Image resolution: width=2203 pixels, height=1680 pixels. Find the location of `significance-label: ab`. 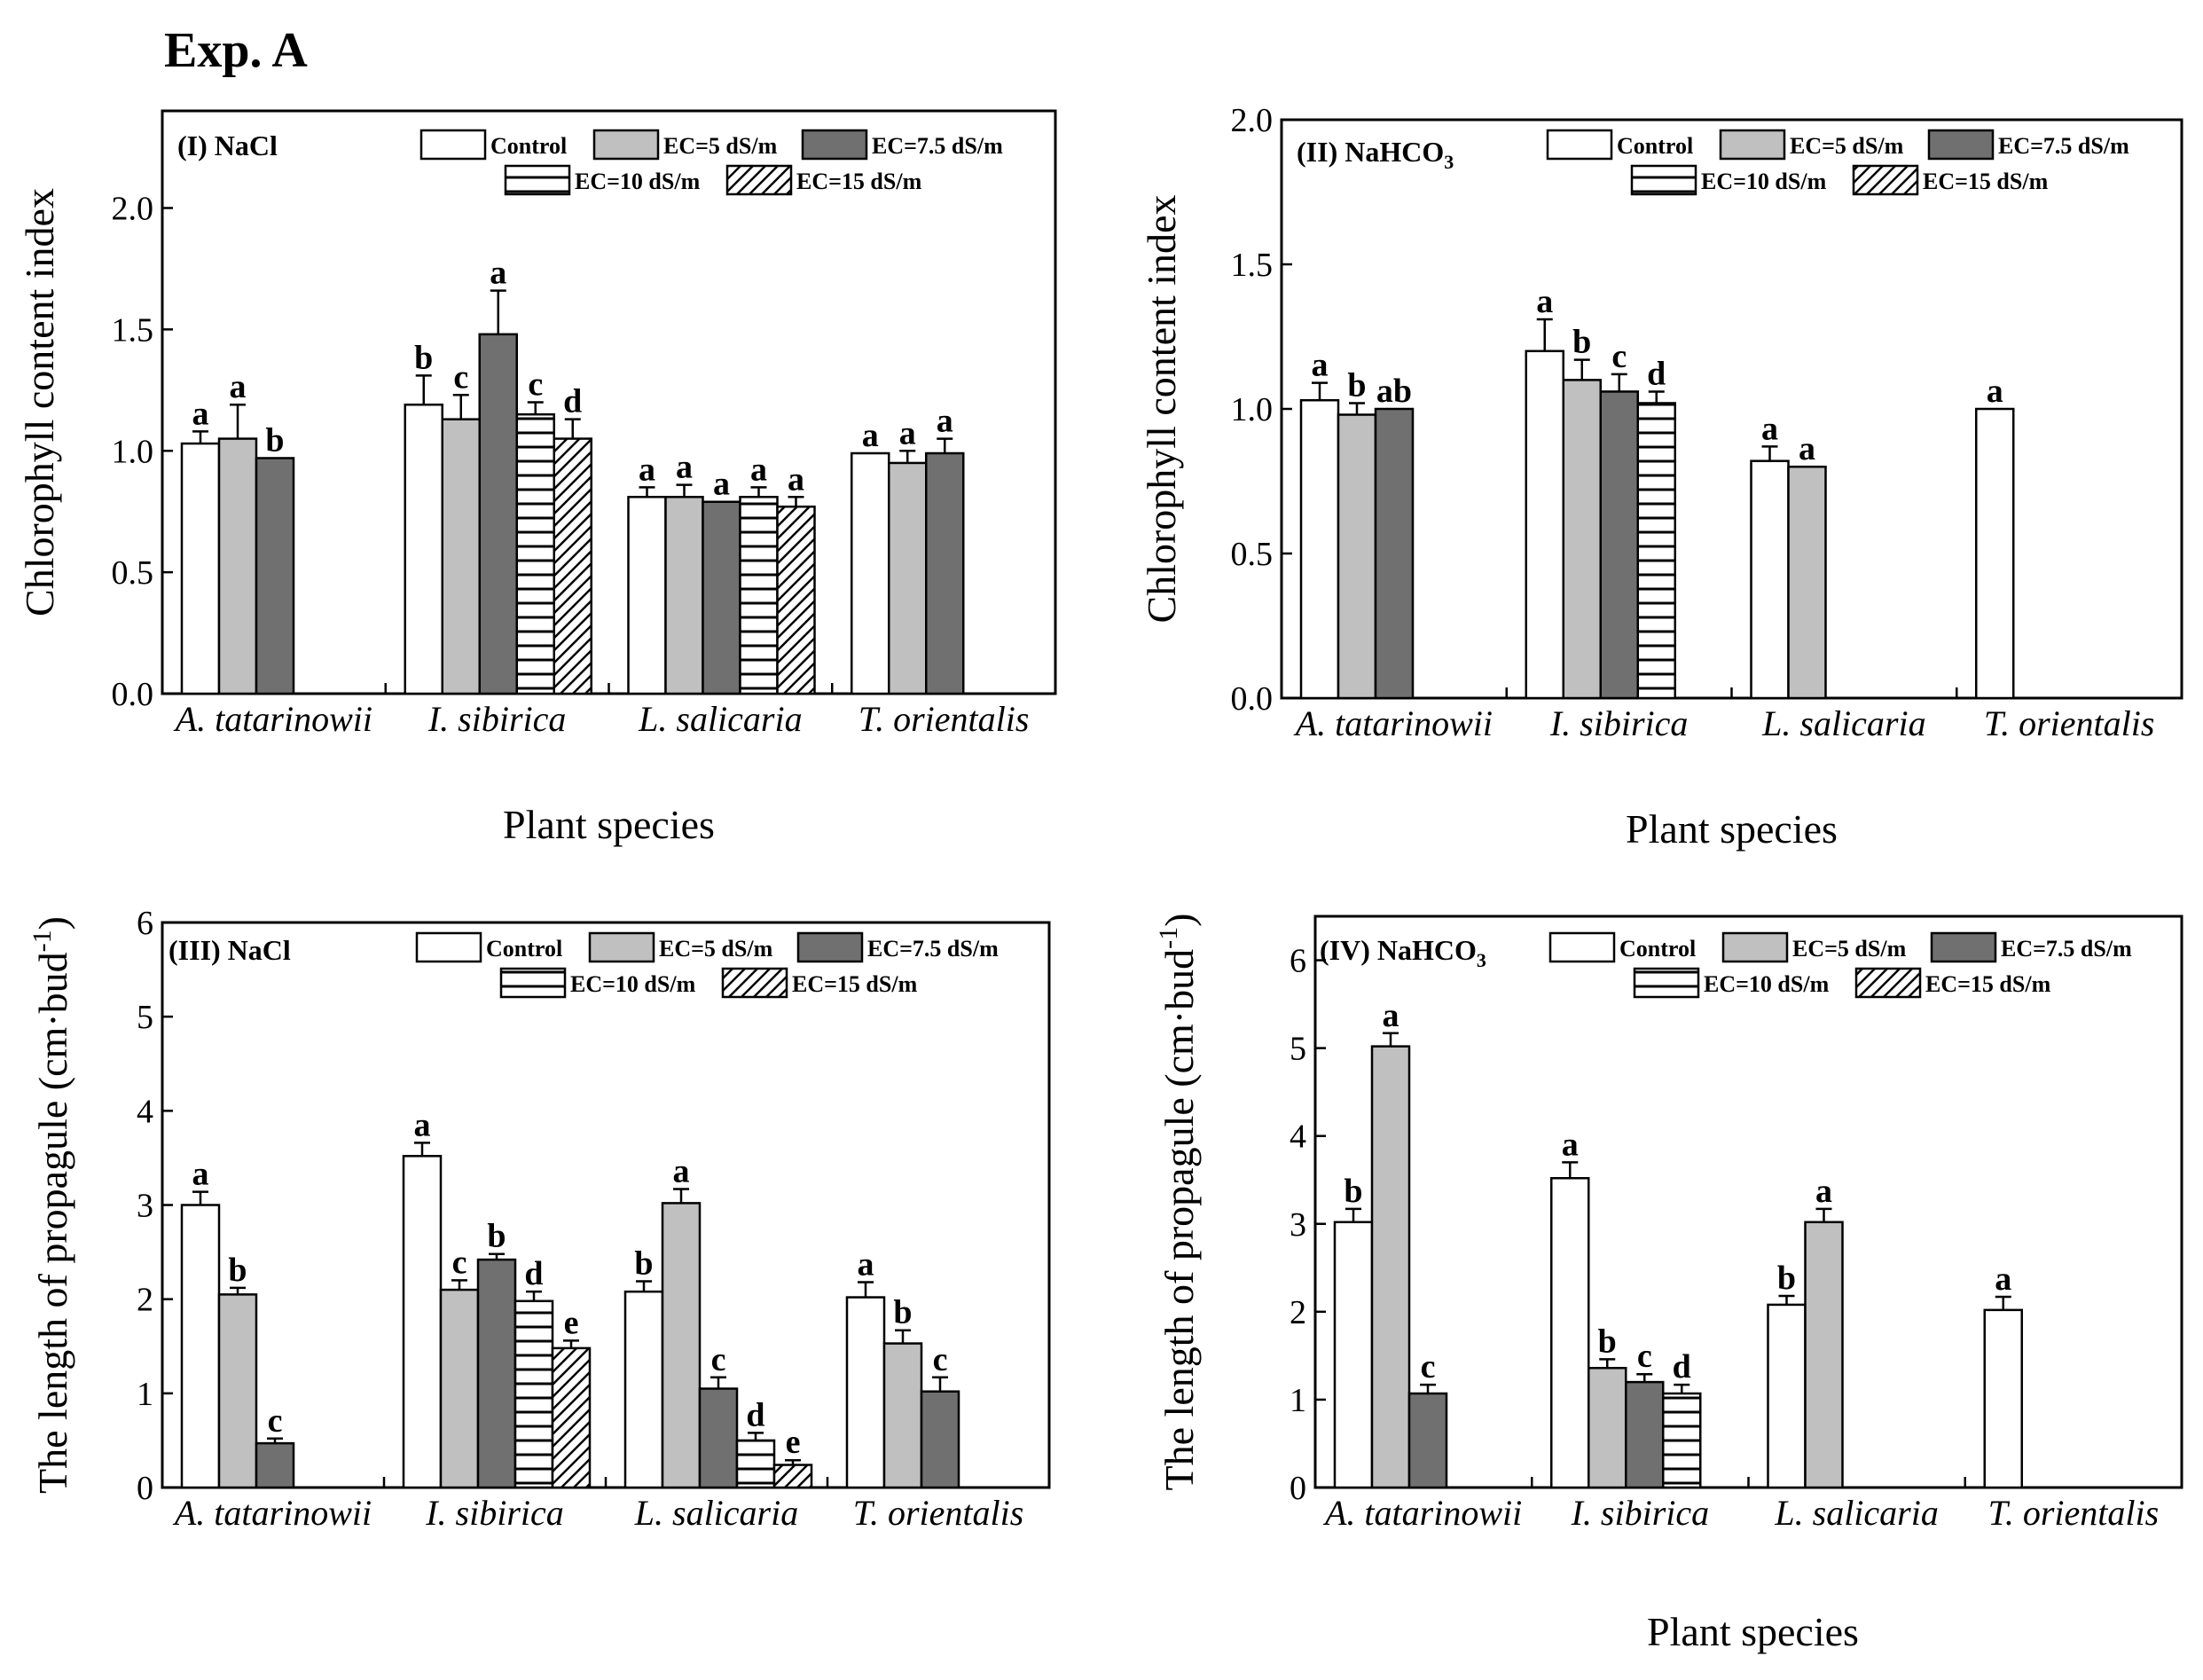

significance-label: ab is located at coordinates (1394, 391).